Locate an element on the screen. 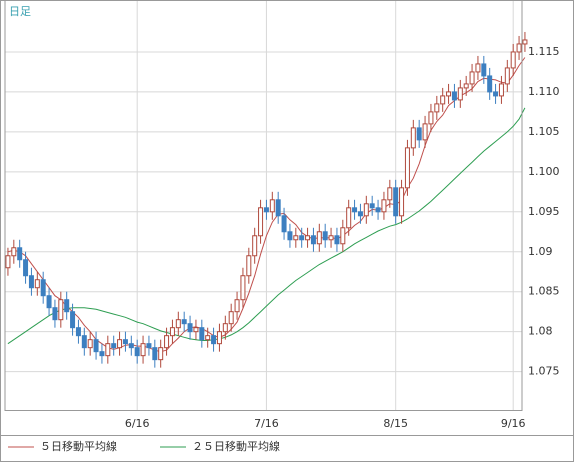 The image size is (574, 462). chart-title: 日足 is located at coordinates (20, 11).